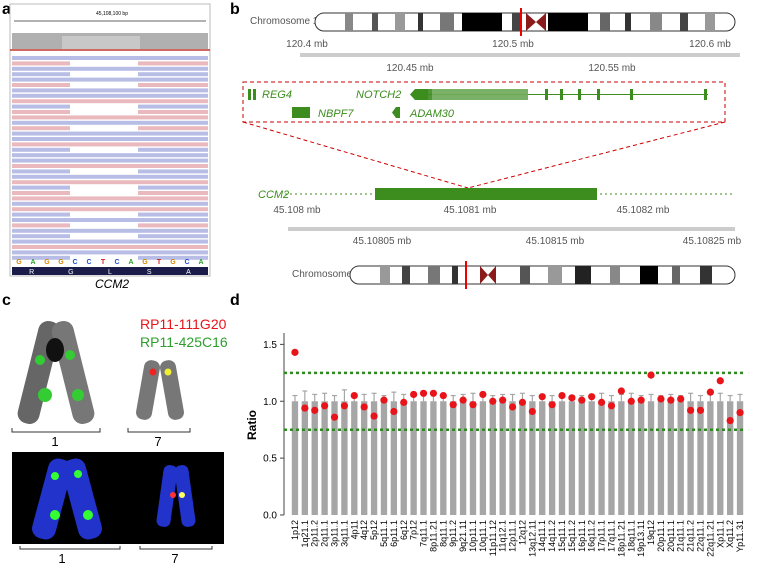  I want to click on scale-label: 120.5 mb, so click(513, 44).